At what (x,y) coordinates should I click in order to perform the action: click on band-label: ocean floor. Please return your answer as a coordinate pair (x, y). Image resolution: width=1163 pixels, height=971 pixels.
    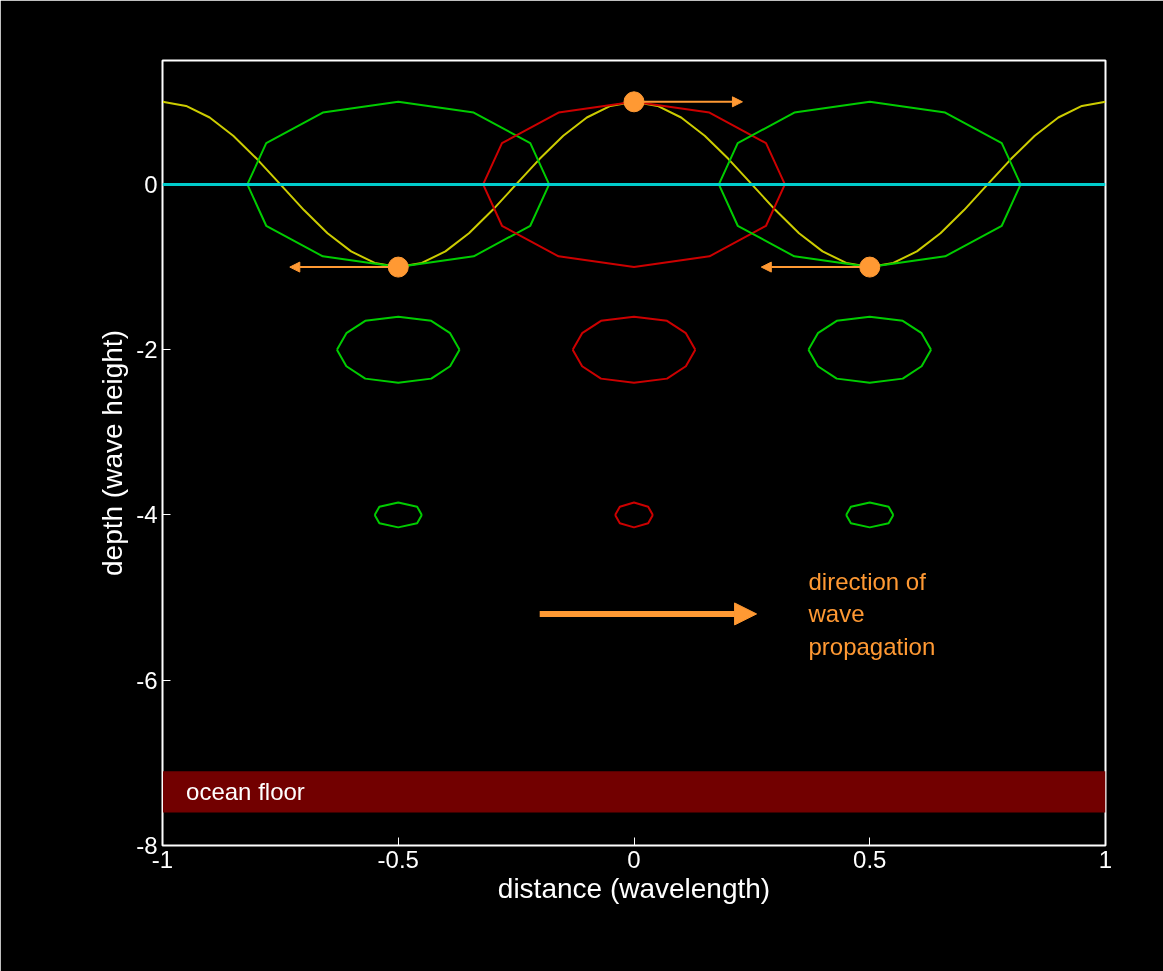
    Looking at the image, I should click on (245, 792).